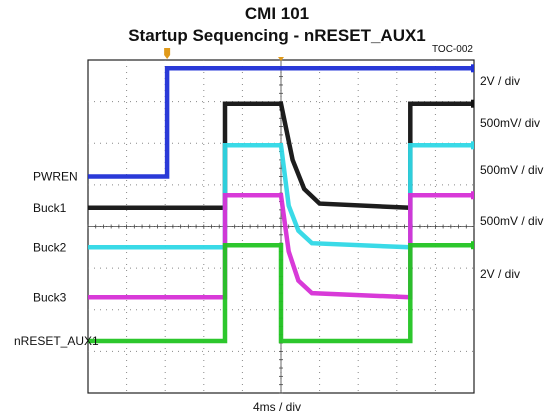 This screenshot has width=554, height=420. Describe the element at coordinates (511, 221) in the screenshot. I see `scale-label-buck3: 500mV / div` at that location.